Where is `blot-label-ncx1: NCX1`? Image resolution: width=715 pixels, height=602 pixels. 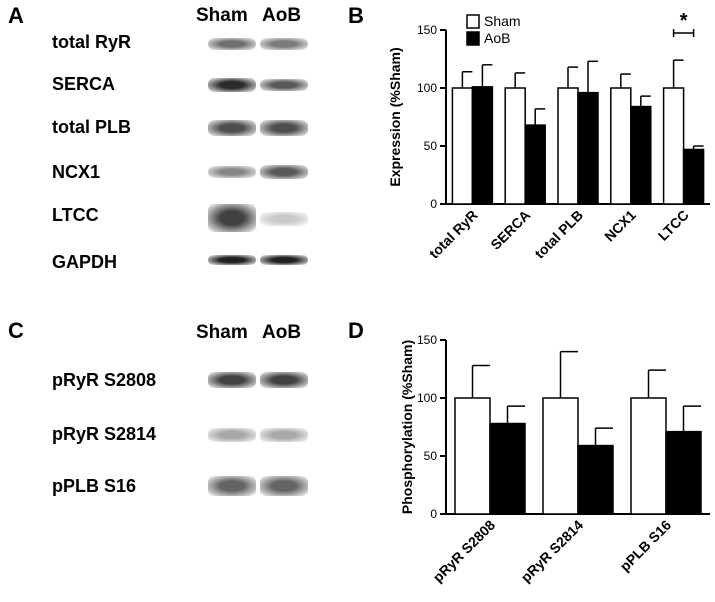 blot-label-ncx1: NCX1 is located at coordinates (76, 172).